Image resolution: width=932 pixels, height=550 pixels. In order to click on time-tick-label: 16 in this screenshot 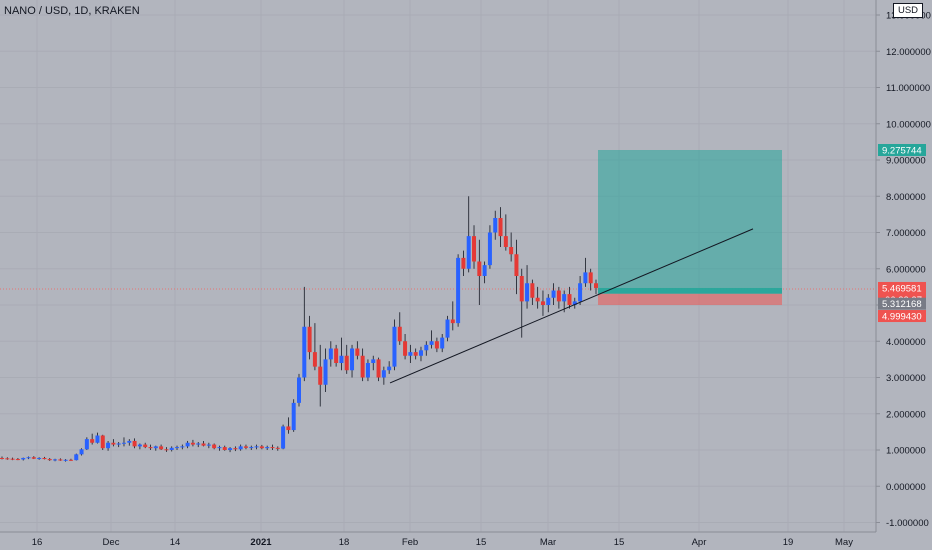, I will do `click(37, 542)`.